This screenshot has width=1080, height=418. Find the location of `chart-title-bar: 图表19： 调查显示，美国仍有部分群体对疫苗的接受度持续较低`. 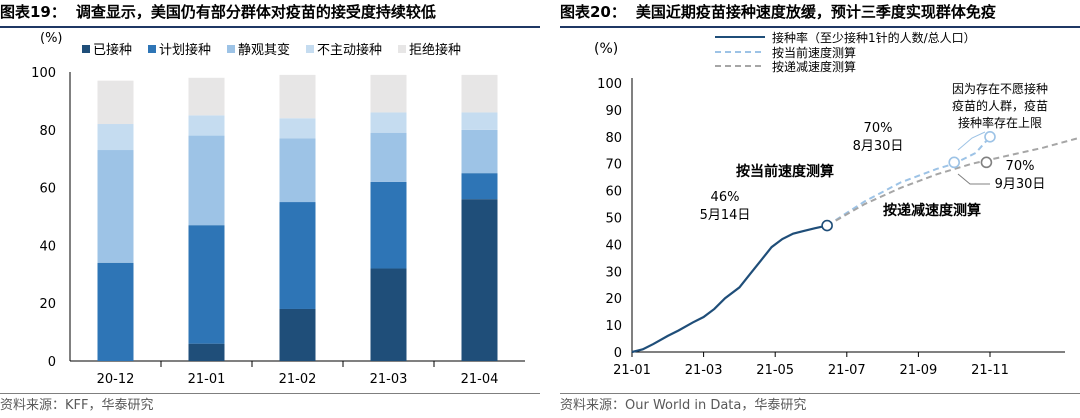

chart-title-bar: 图表19： 调查显示，美国仍有部分群体对疫苗的接受度持续较低 is located at coordinates (270, 14).